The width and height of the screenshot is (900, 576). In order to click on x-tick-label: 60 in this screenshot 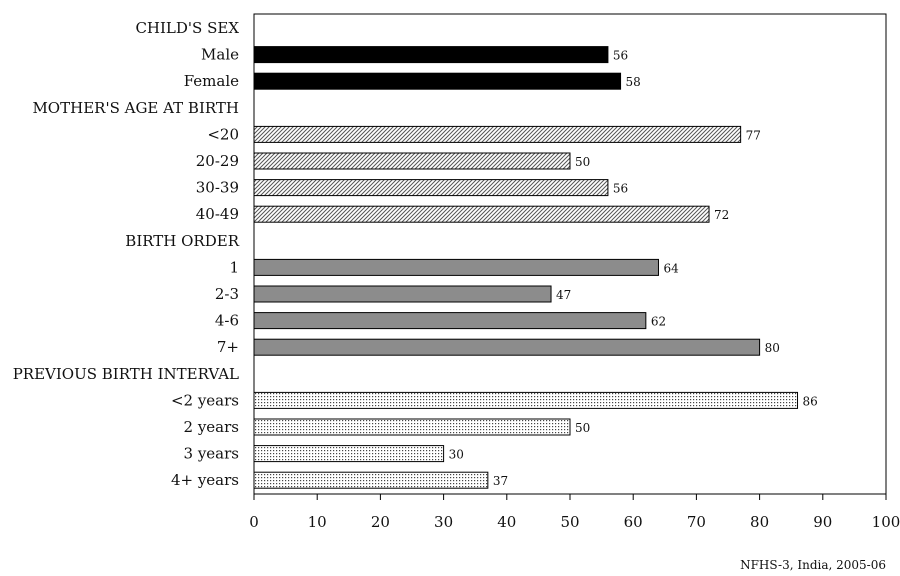, I will do `click(633, 522)`.